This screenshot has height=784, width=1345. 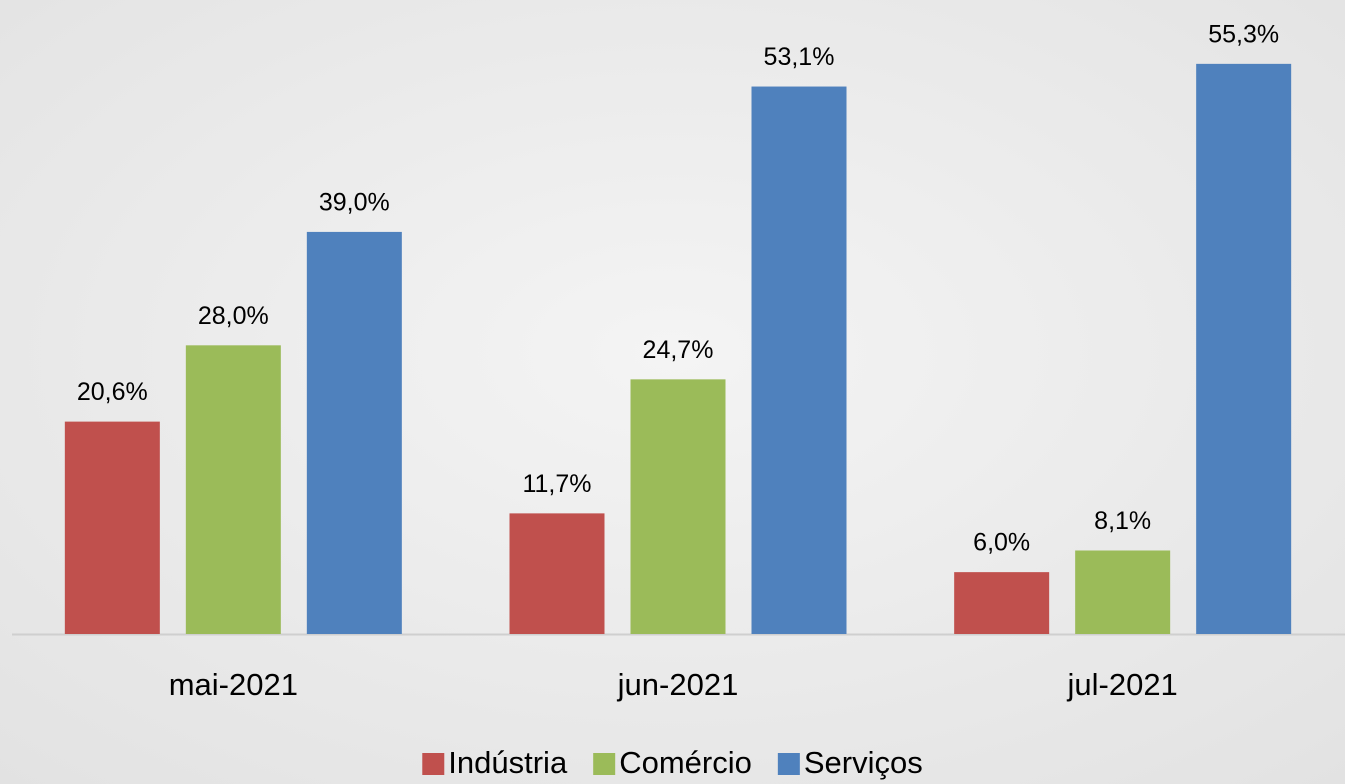 I want to click on value-label: 11,7%, so click(x=556, y=484).